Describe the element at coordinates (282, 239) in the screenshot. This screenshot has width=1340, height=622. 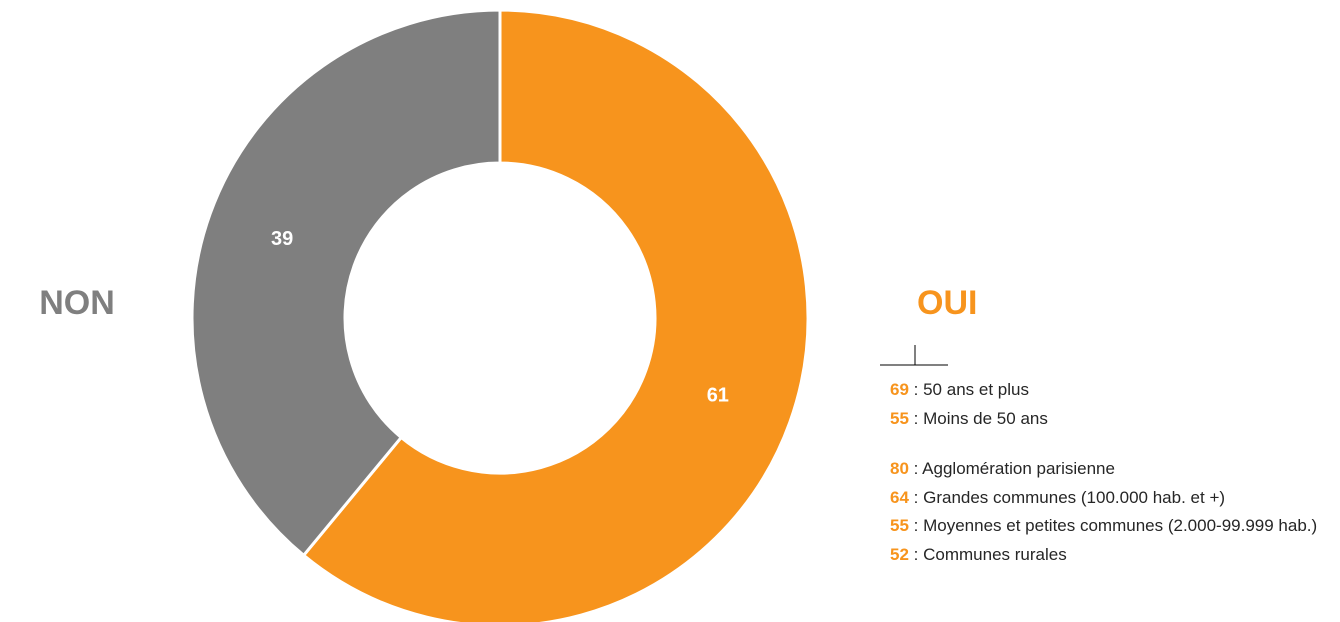
I see `data-label: 39` at that location.